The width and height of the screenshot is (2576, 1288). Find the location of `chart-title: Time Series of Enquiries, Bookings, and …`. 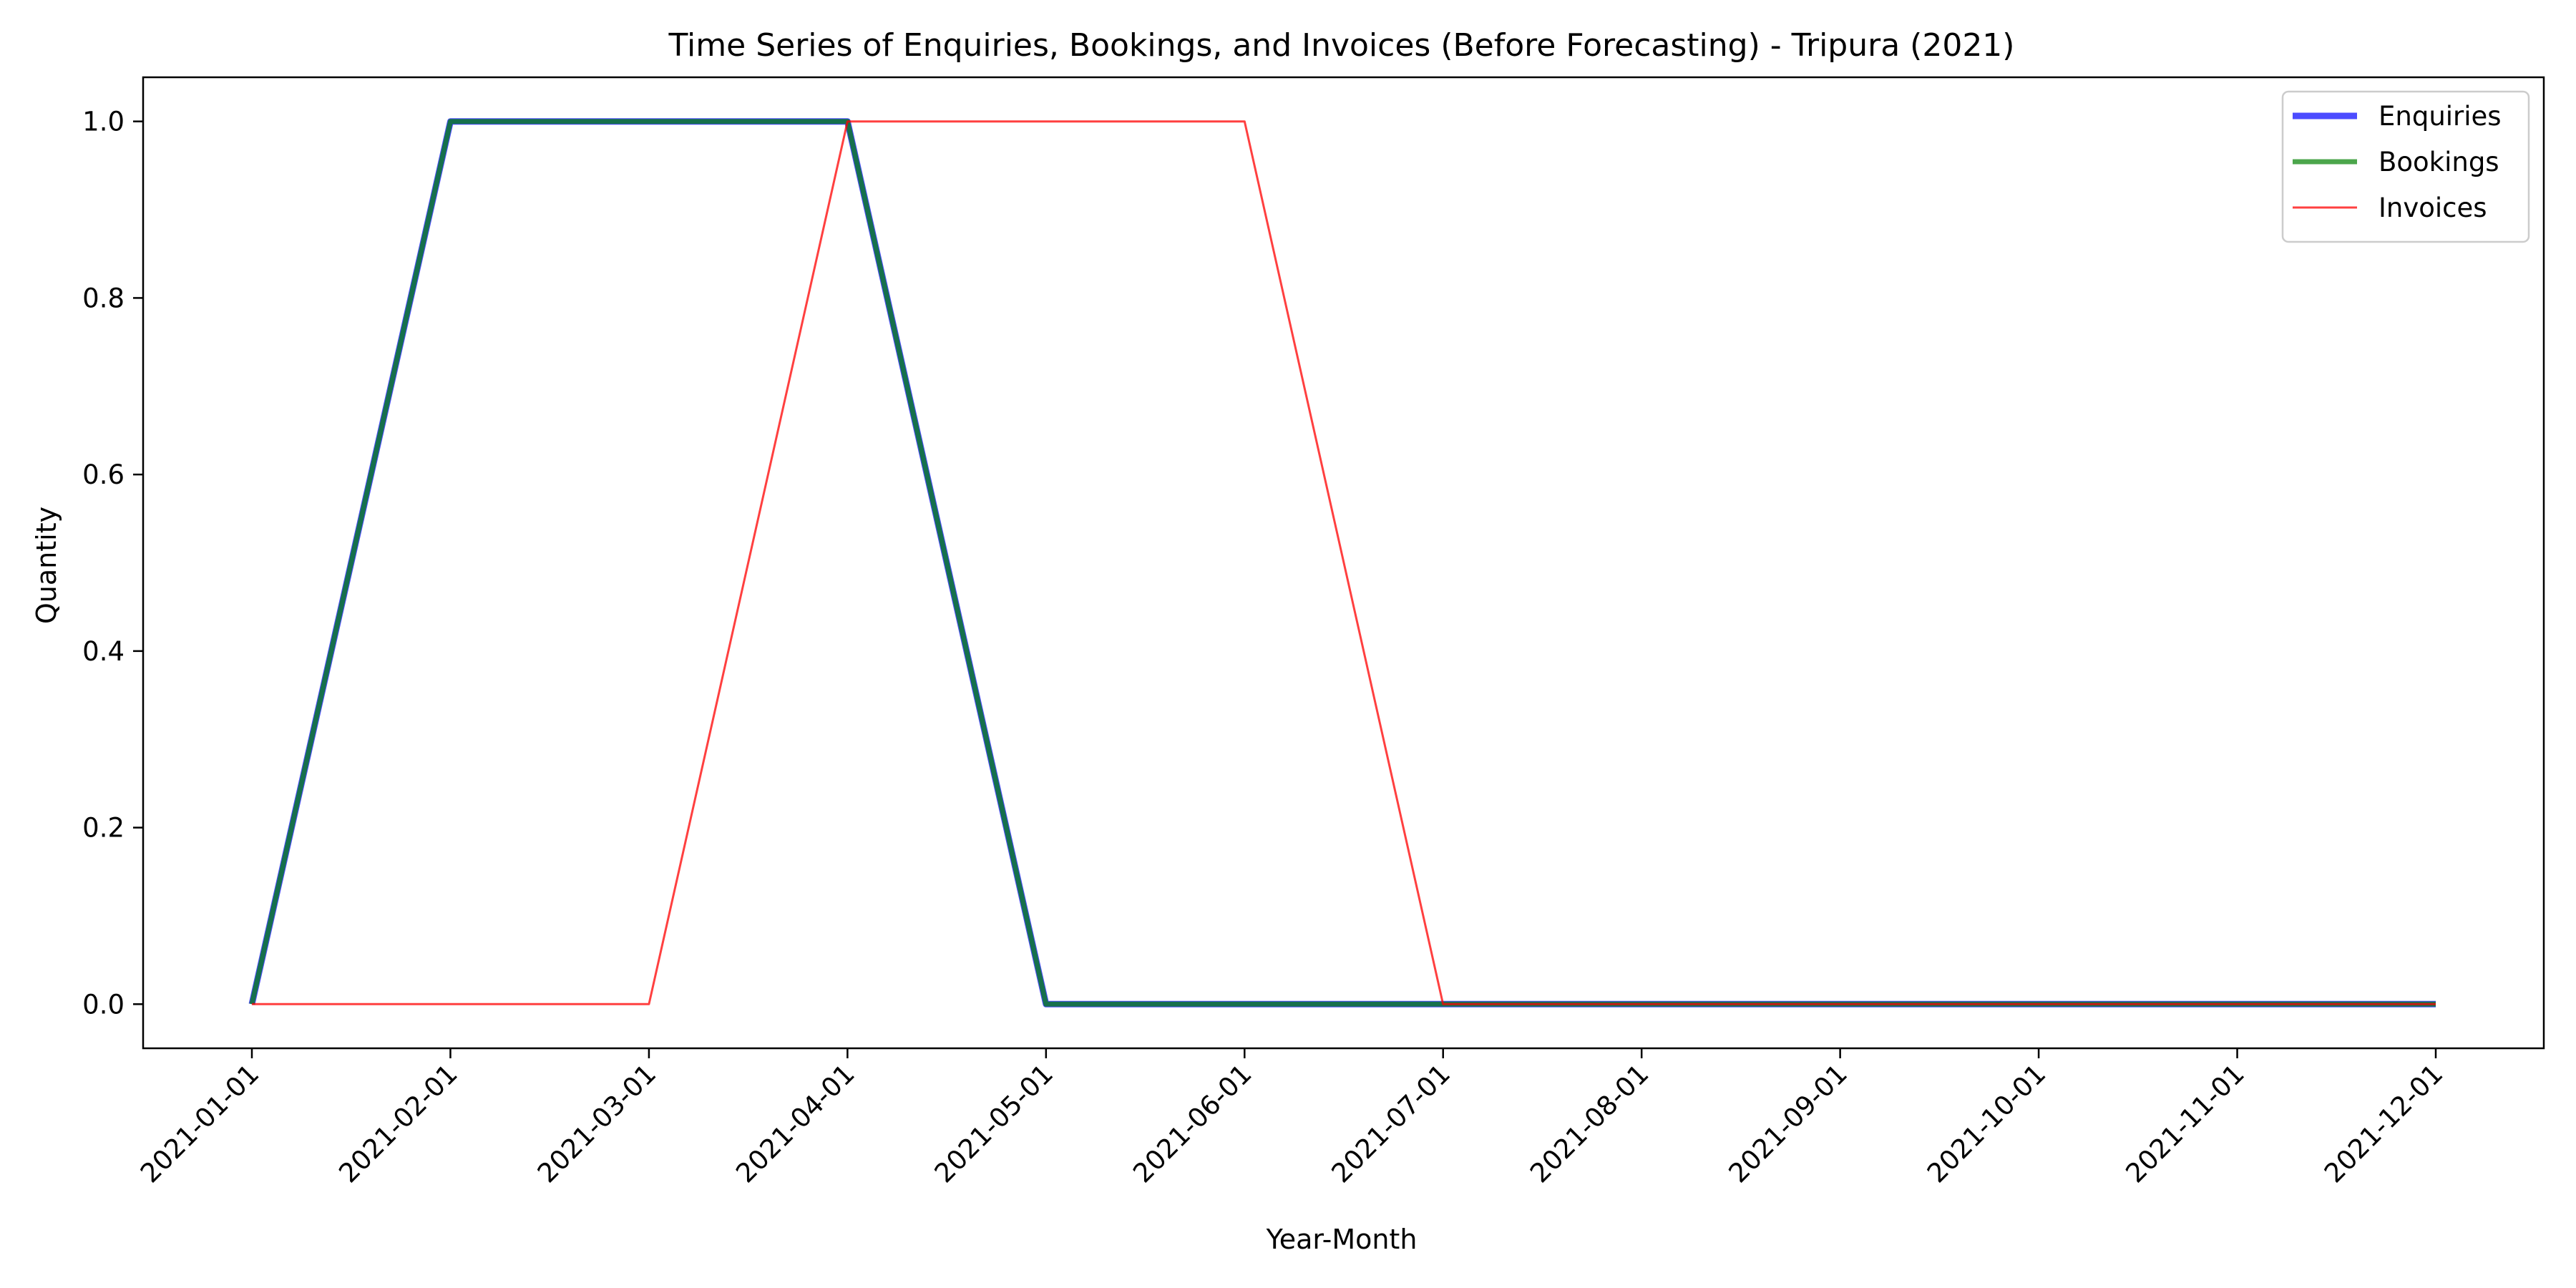

chart-title: Time Series of Enquiries, Bookings, and … is located at coordinates (1341, 45).